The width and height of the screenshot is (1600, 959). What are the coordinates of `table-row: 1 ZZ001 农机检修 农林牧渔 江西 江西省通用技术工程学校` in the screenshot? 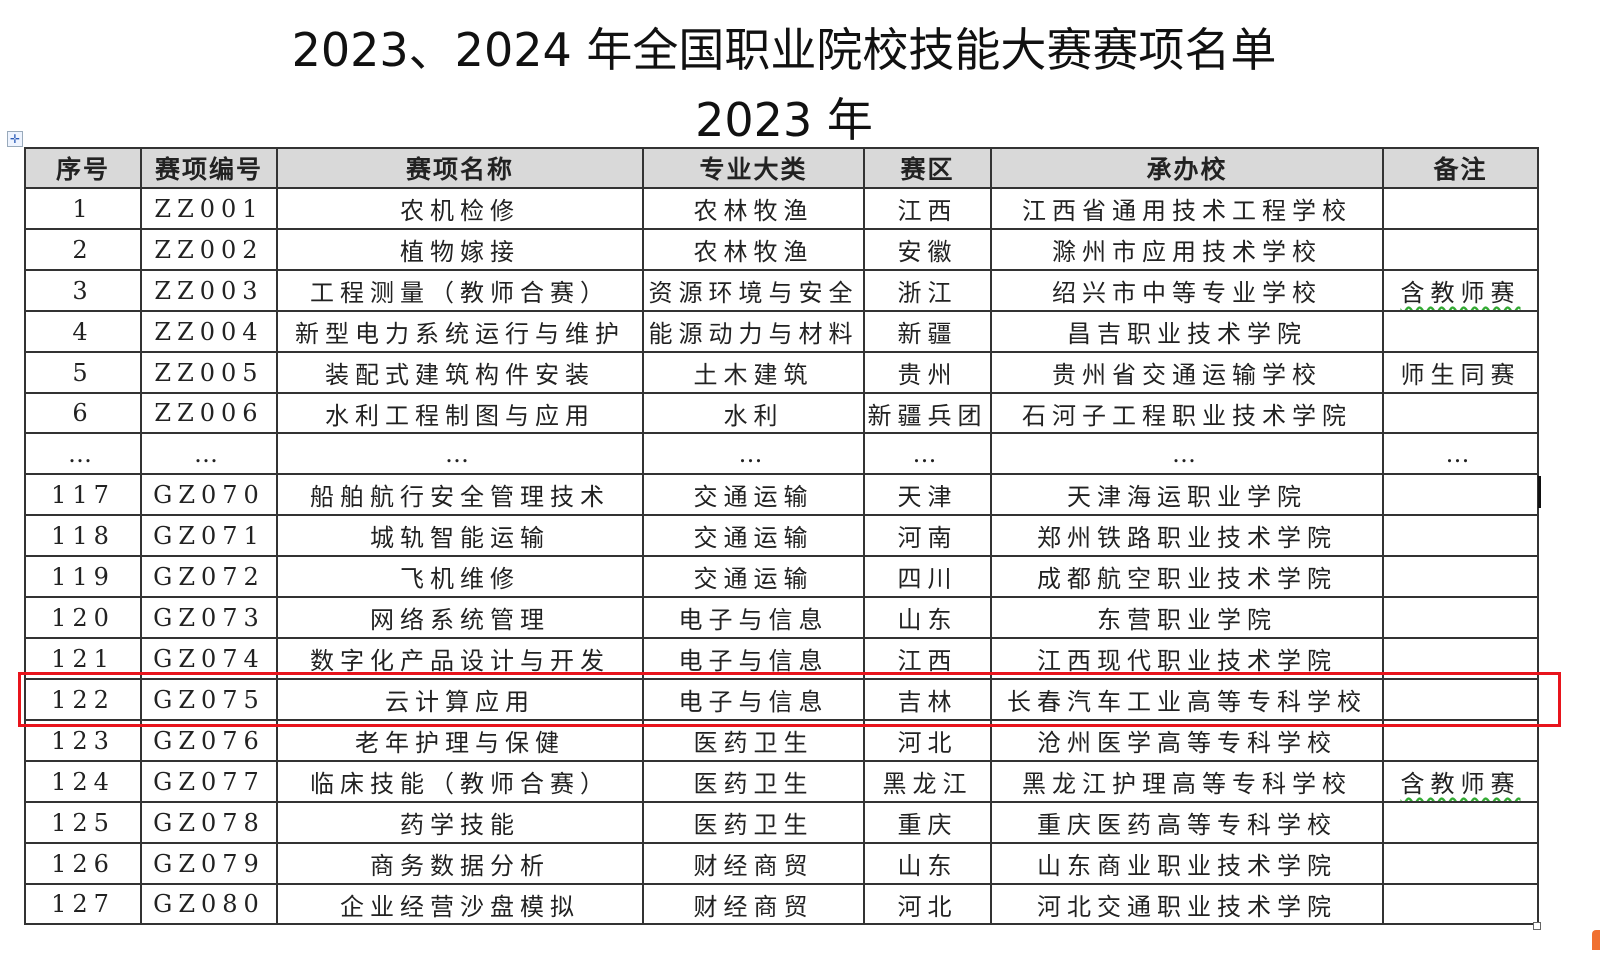 It's located at (781, 208).